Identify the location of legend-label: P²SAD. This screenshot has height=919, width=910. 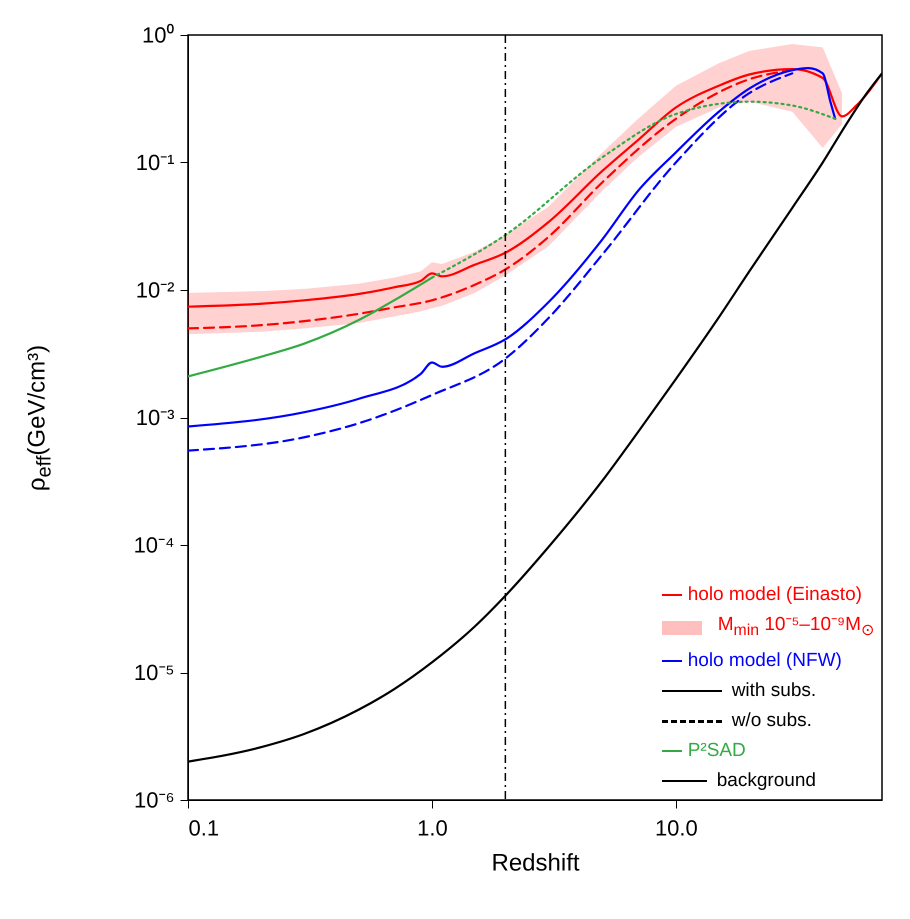
(717, 751).